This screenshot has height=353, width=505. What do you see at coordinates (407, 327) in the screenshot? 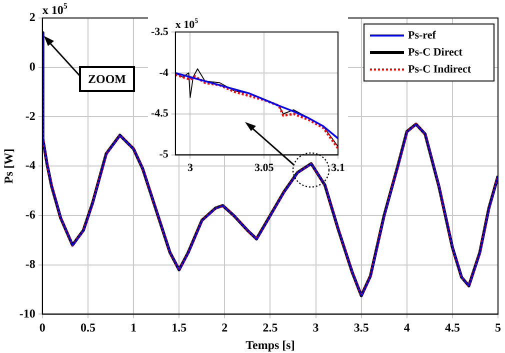
I see `x-tick-label: 4` at bounding box center [407, 327].